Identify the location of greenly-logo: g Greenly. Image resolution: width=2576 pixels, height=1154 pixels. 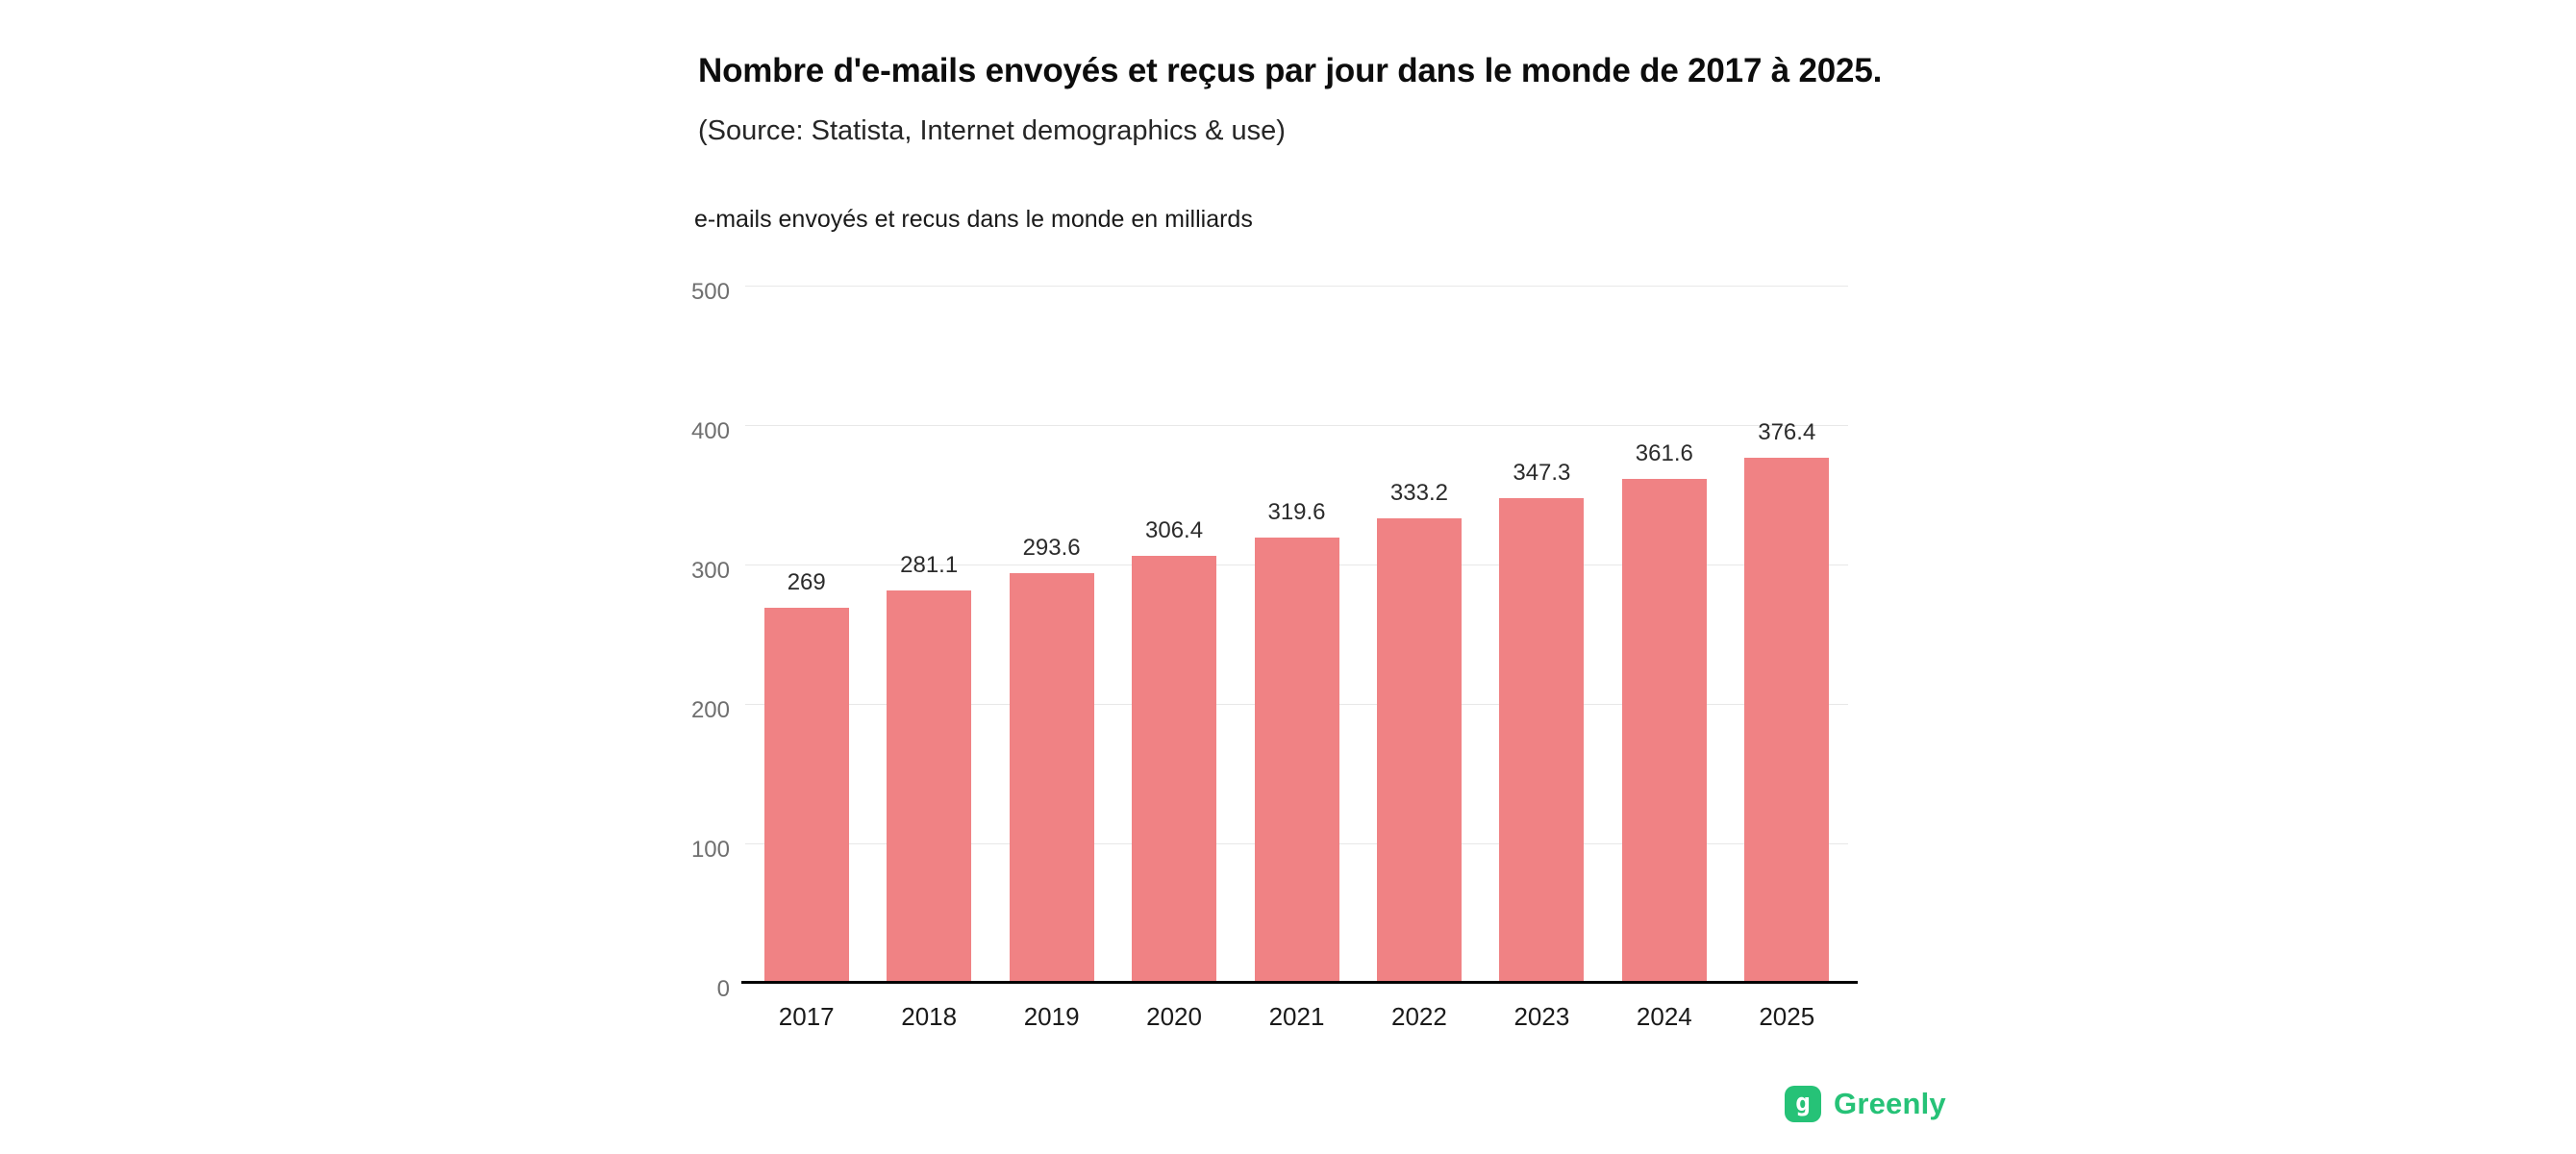
(1865, 1104).